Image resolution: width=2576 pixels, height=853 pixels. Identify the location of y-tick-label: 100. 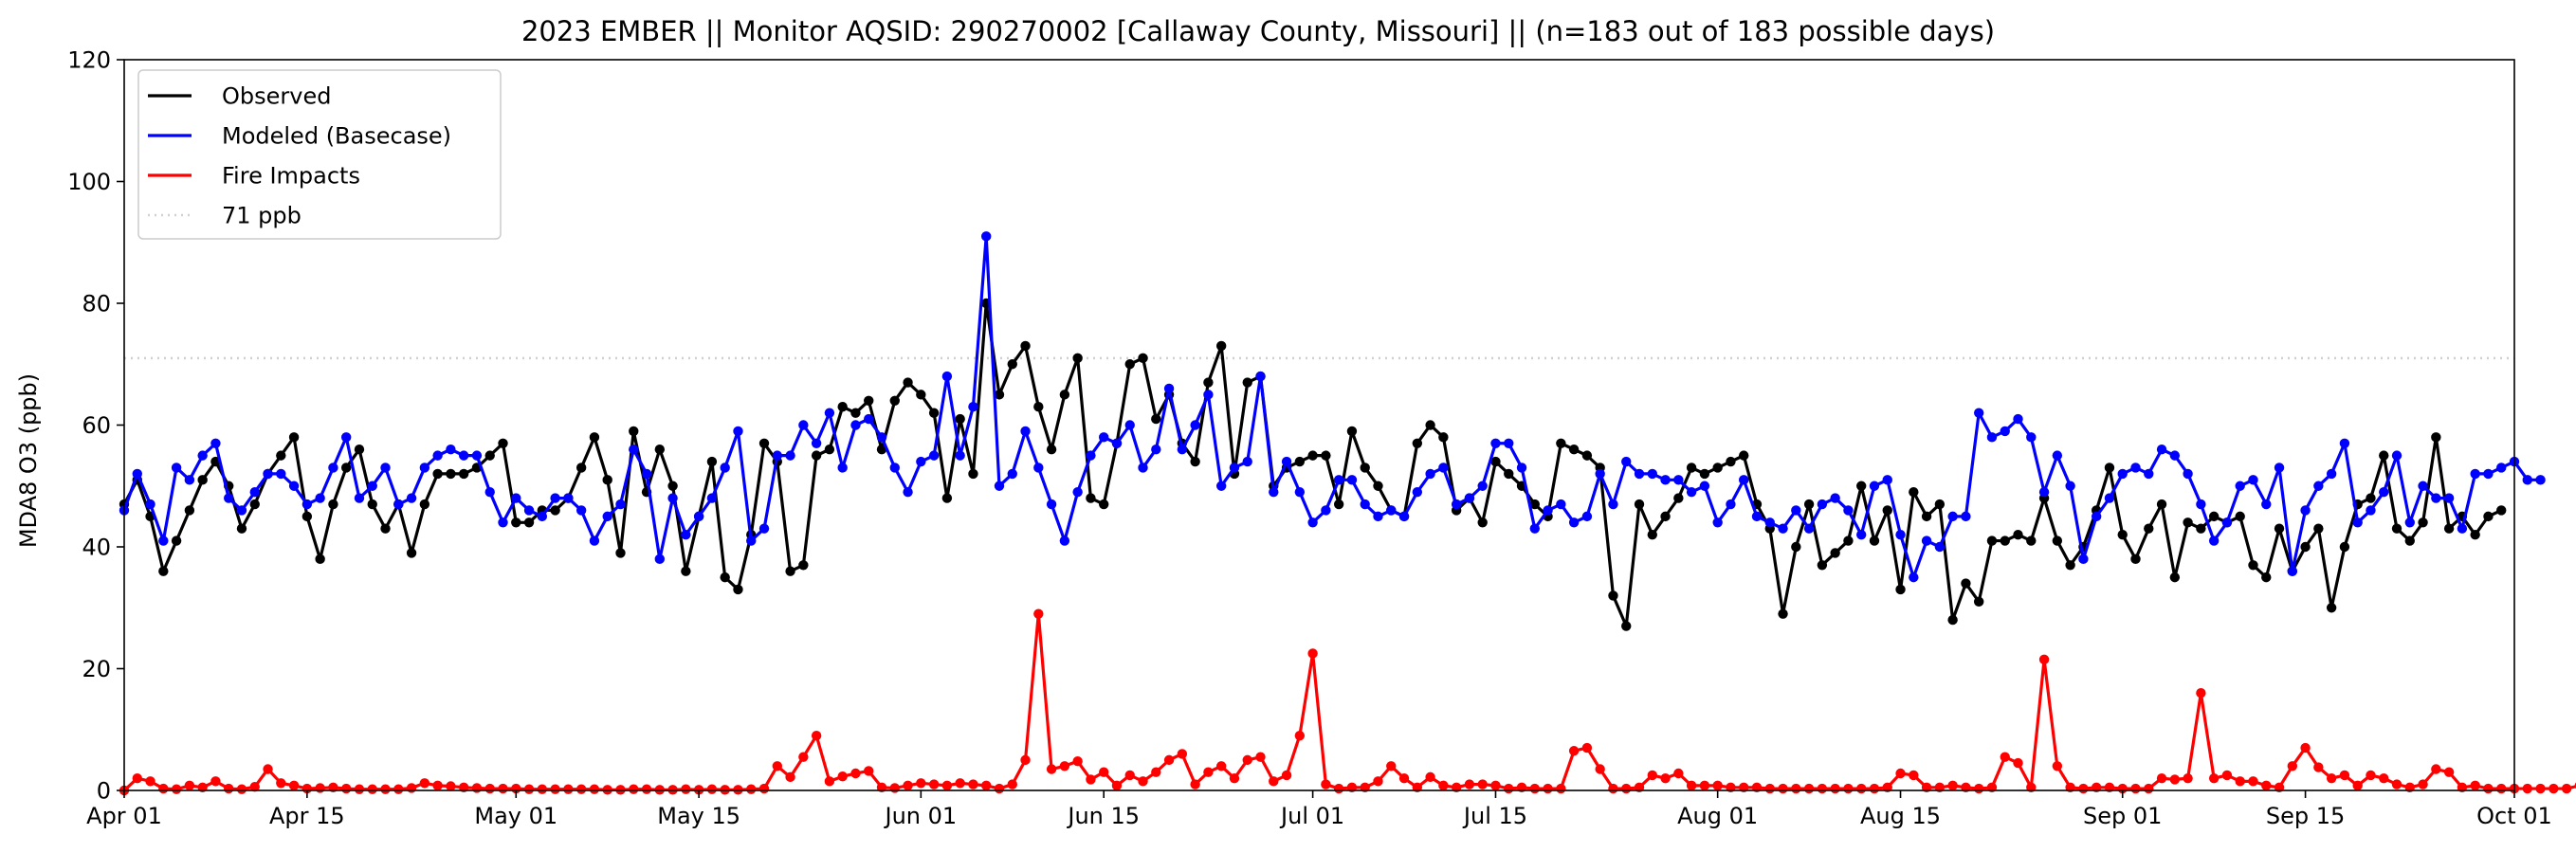
(89, 182).